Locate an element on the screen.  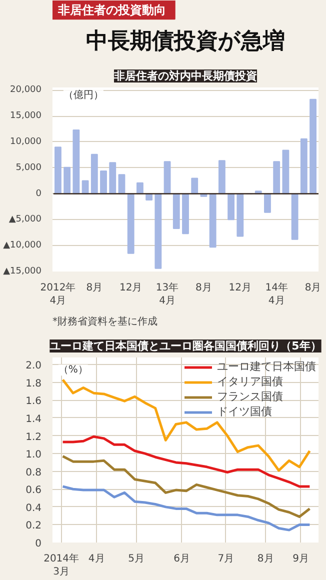
y-tick-label: 2.0 is located at coordinates (34, 366).